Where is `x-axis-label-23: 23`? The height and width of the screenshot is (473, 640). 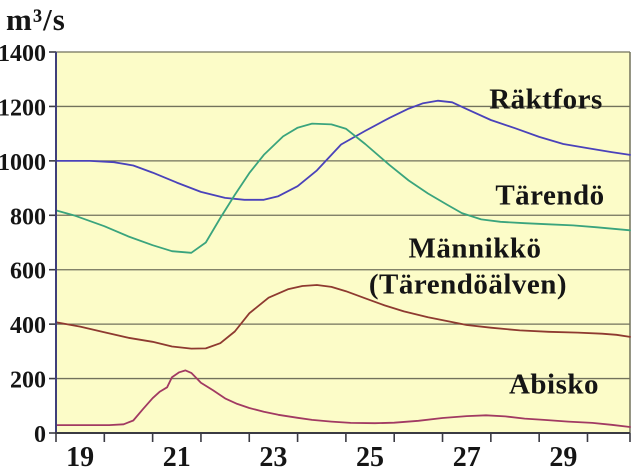 x-axis-label-23: 23 is located at coordinates (273, 457).